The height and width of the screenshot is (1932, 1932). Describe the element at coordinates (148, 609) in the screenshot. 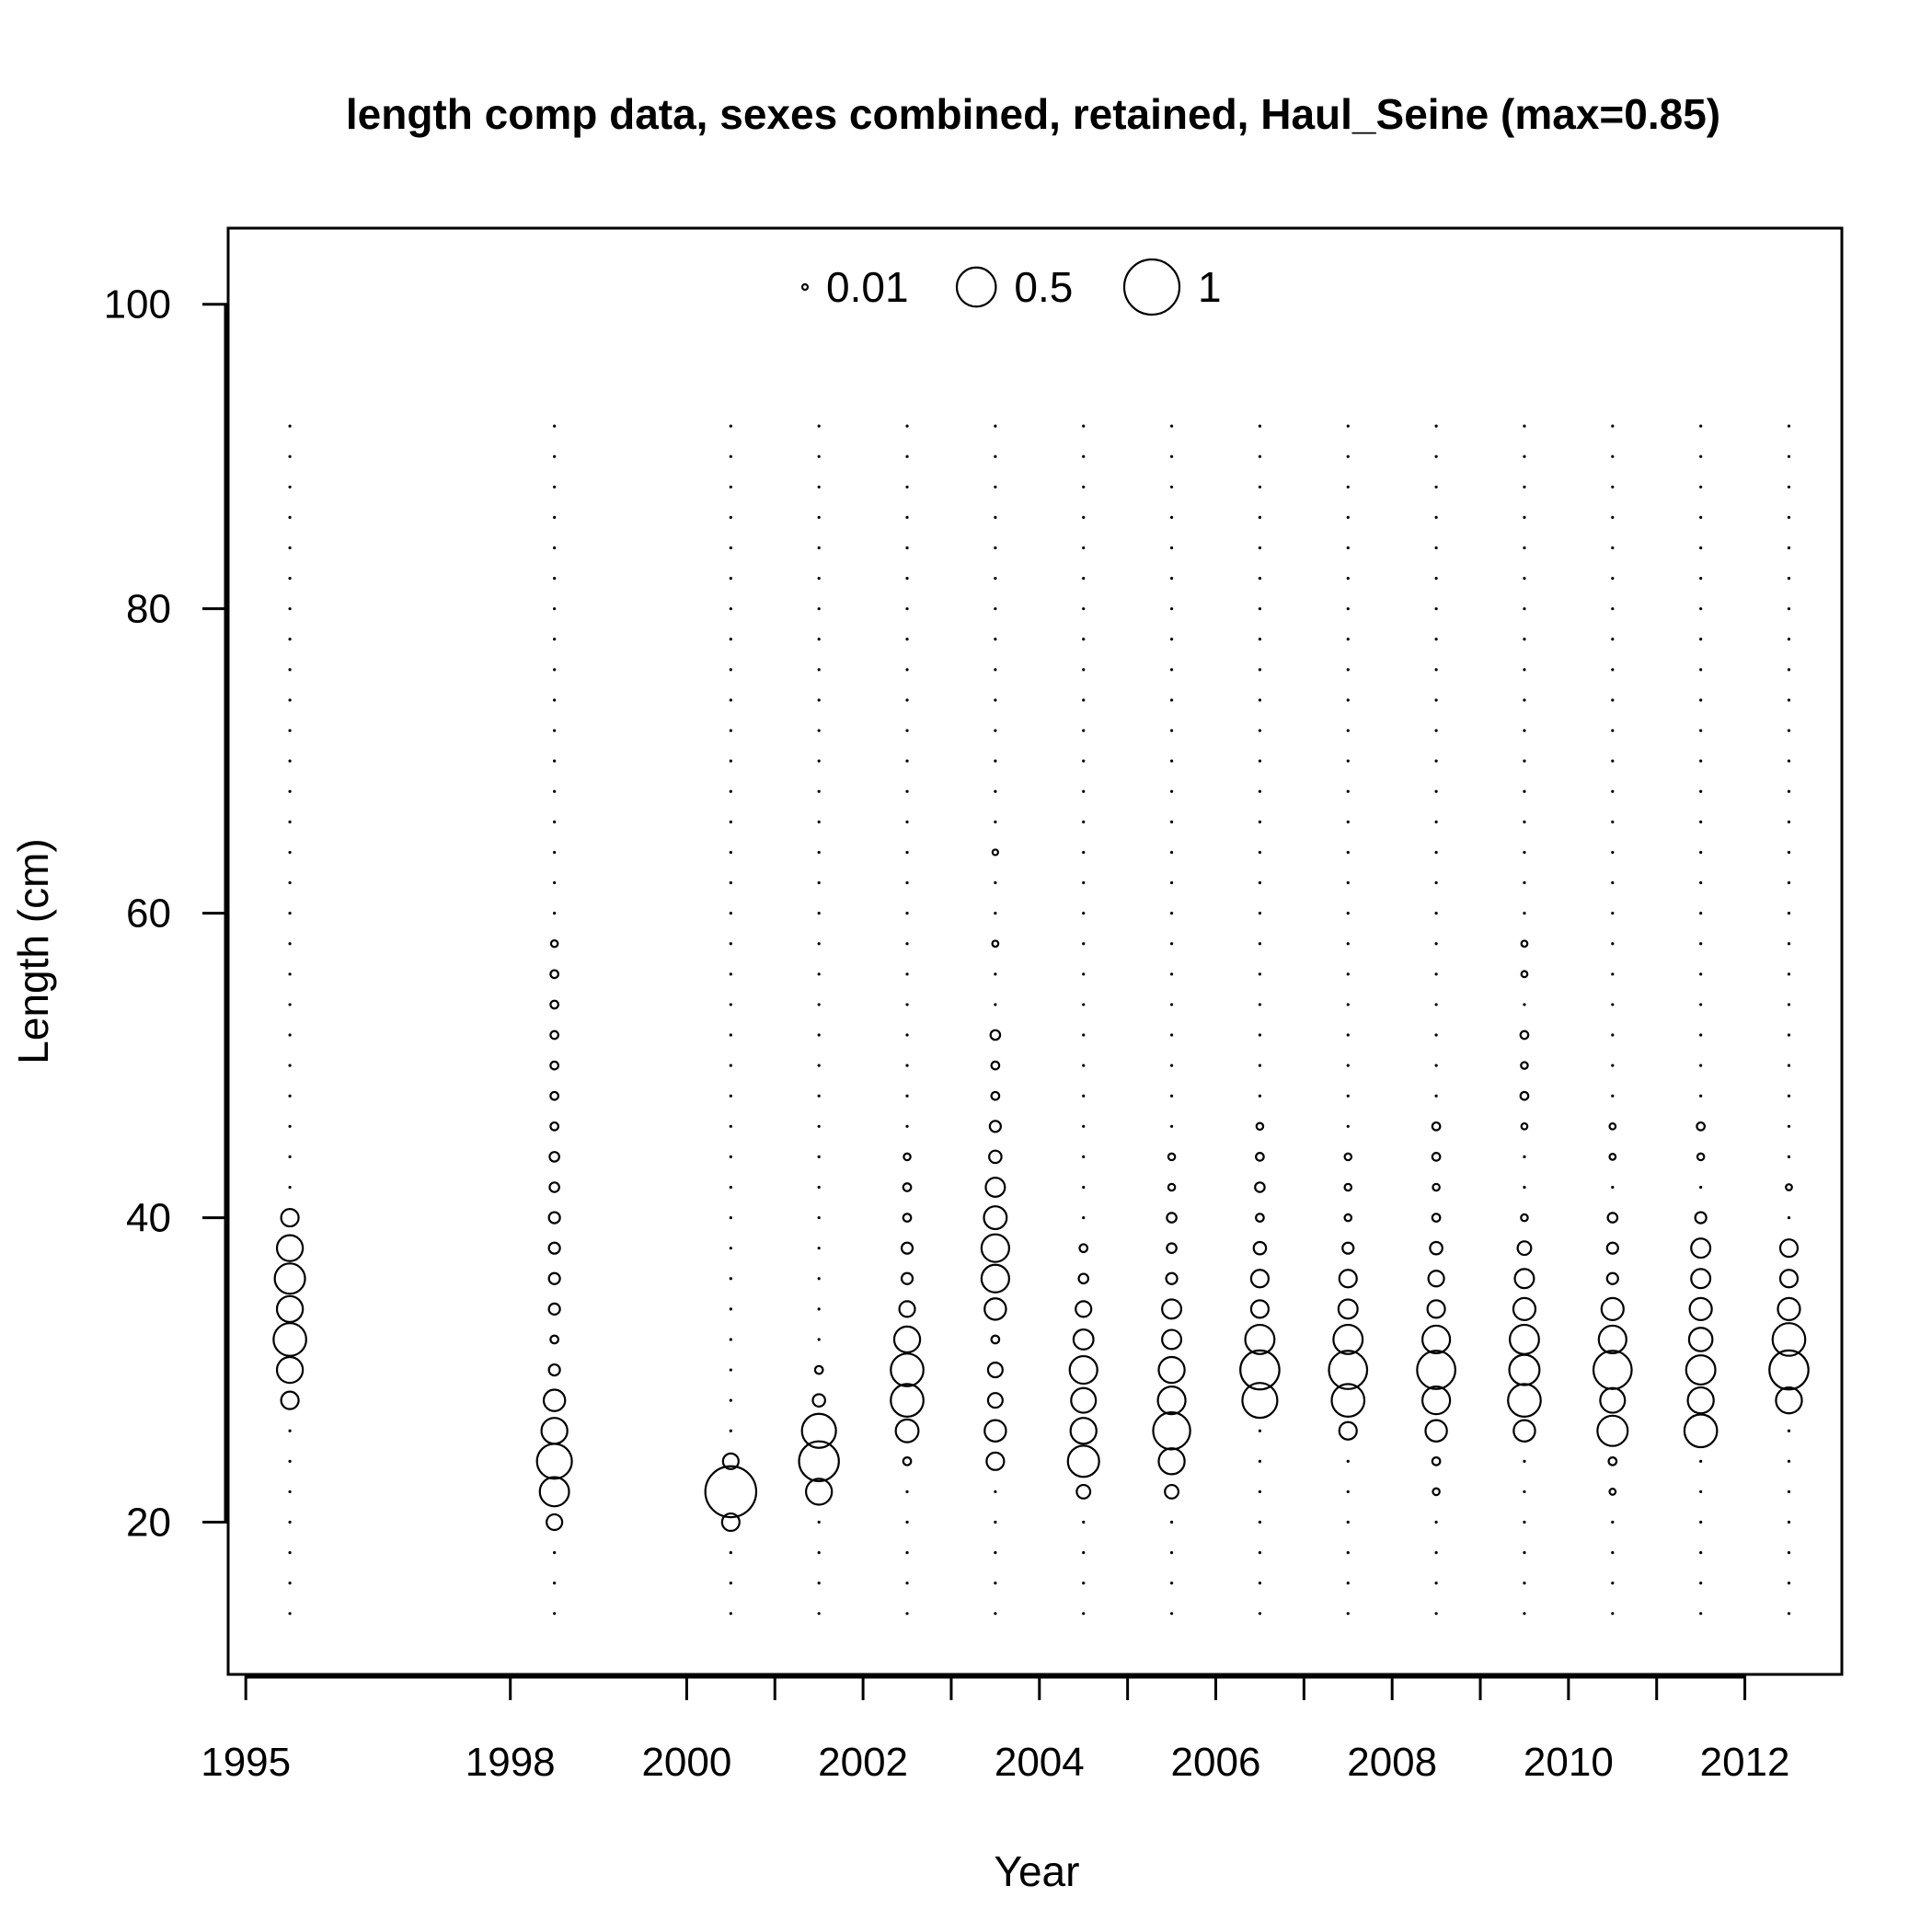

I see `y-tick-label: 80` at that location.